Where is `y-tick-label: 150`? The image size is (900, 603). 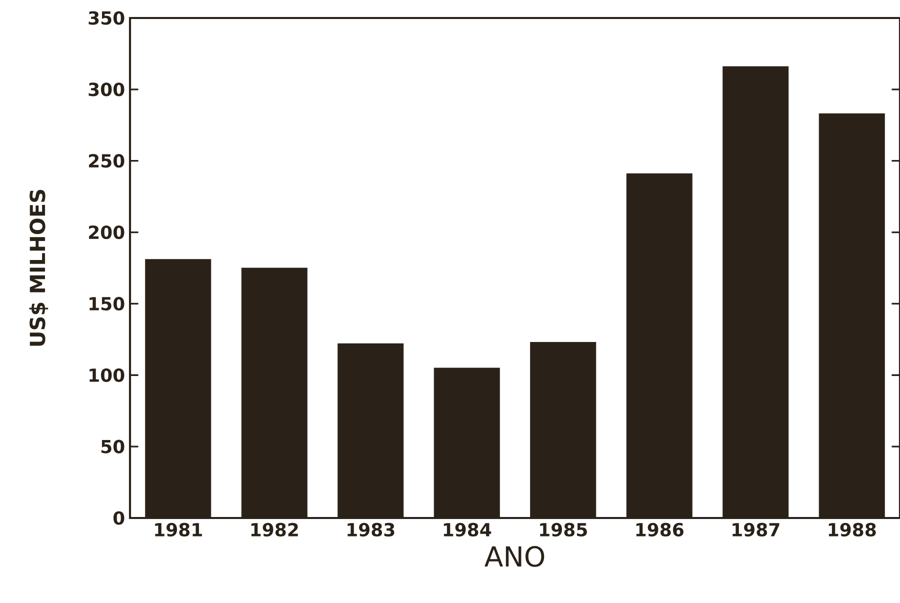
y-tick-label: 150 is located at coordinates (107, 303).